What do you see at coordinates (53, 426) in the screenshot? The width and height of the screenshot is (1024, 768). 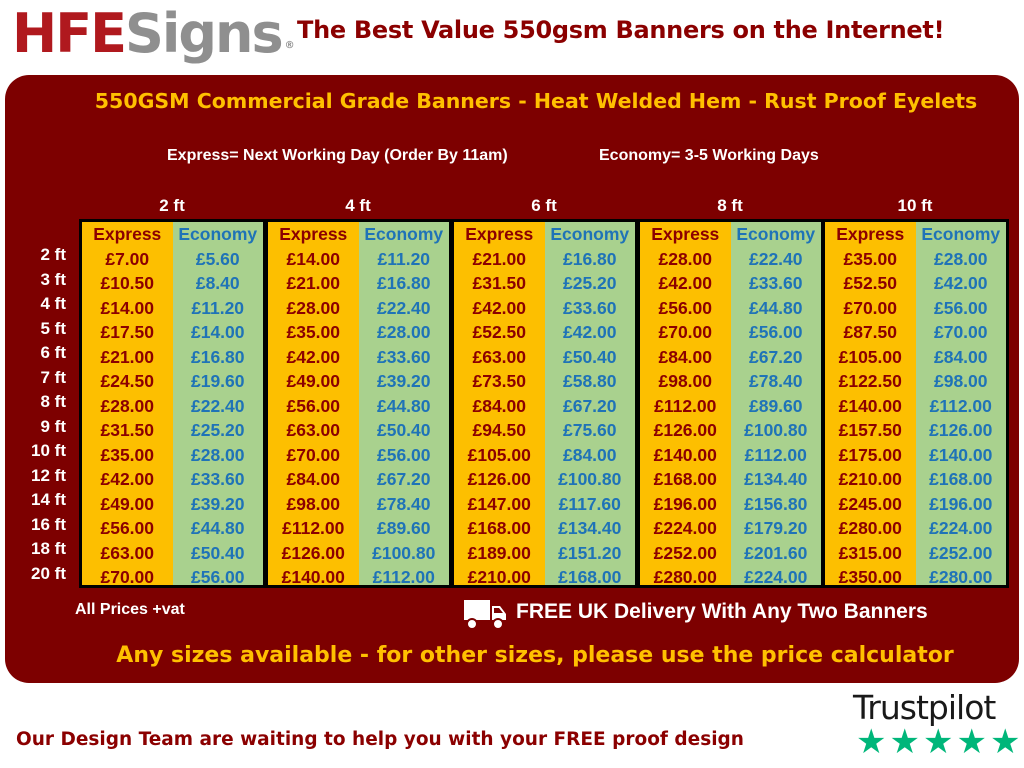 I see `height-label: 9 ft` at bounding box center [53, 426].